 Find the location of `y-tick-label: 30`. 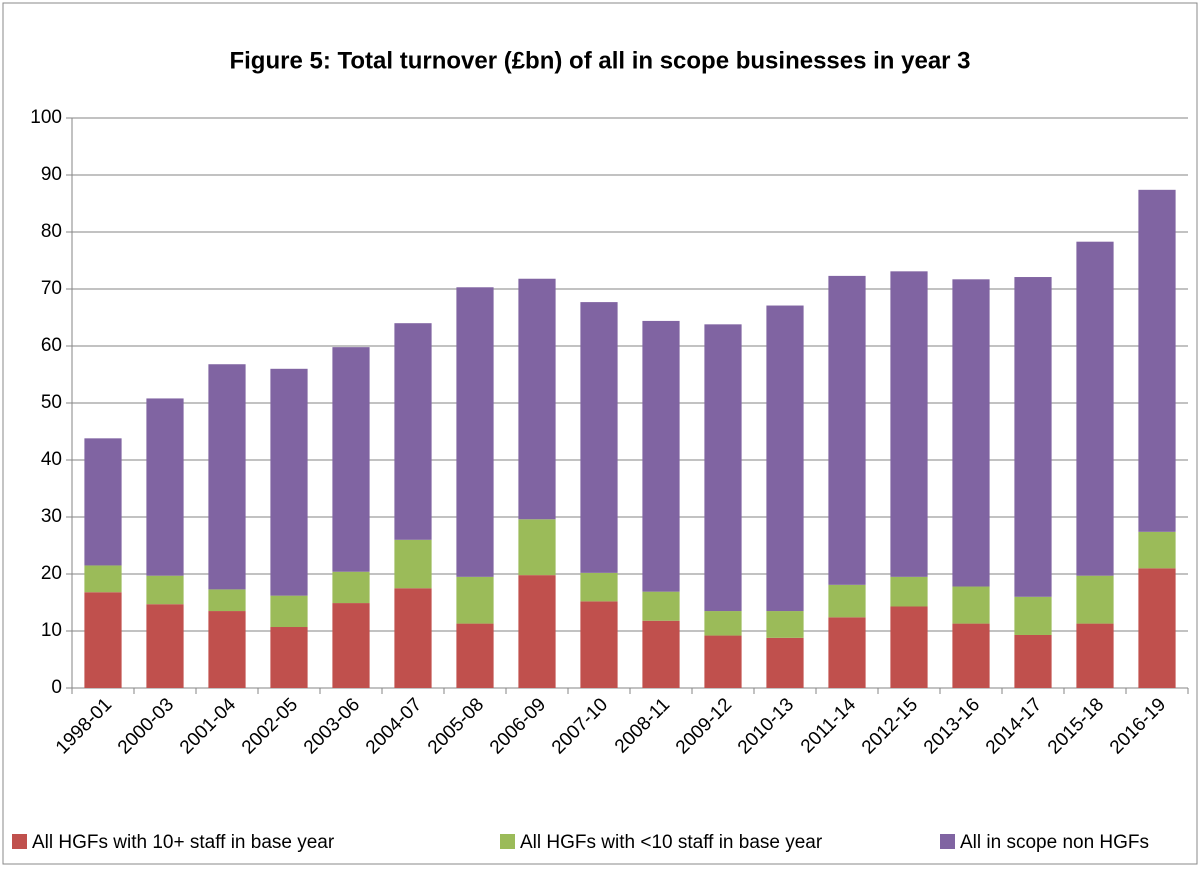

y-tick-label: 30 is located at coordinates (51, 516).